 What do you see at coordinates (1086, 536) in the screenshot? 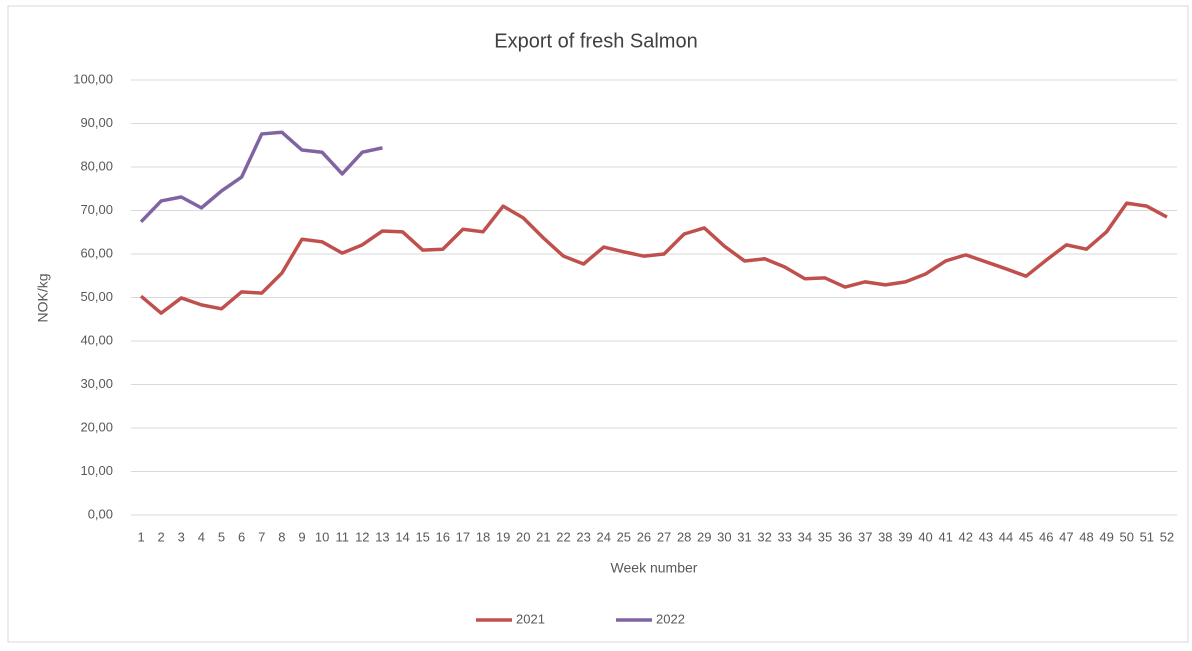
I see `x-tick-label: 48` at bounding box center [1086, 536].